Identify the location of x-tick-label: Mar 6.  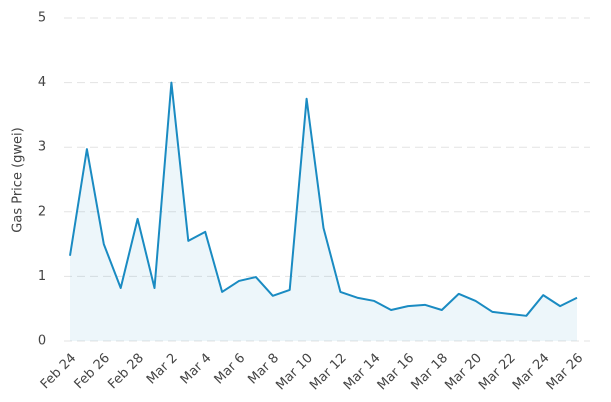
(230, 369).